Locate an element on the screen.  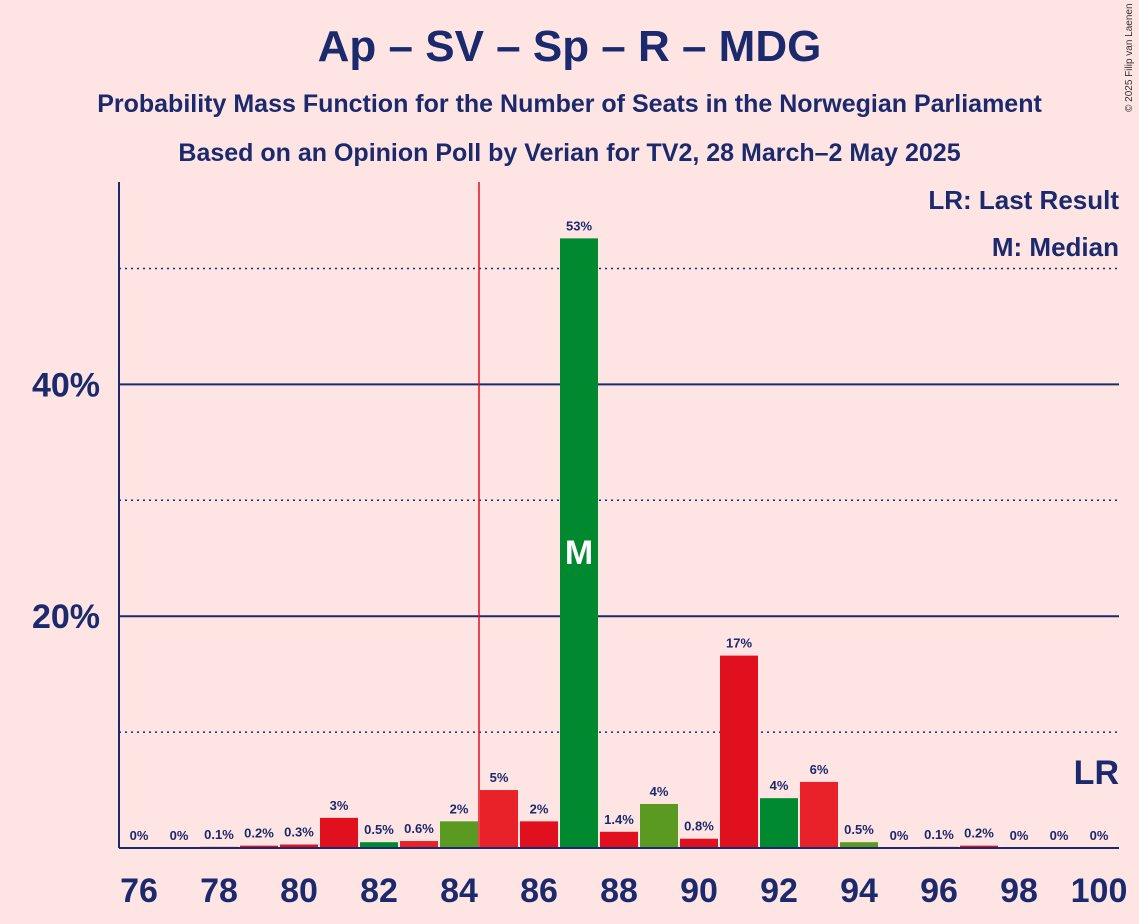
legend-median: M: Median is located at coordinates (1055, 247).